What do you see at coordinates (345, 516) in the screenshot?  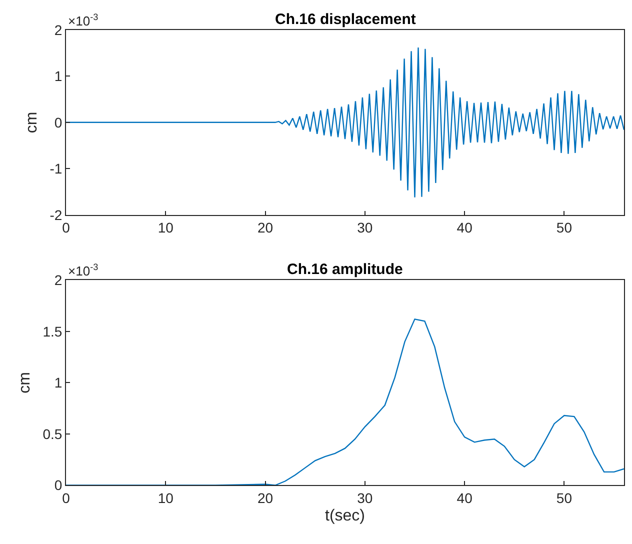 I see `x-axis-title: t(sec)` at bounding box center [345, 516].